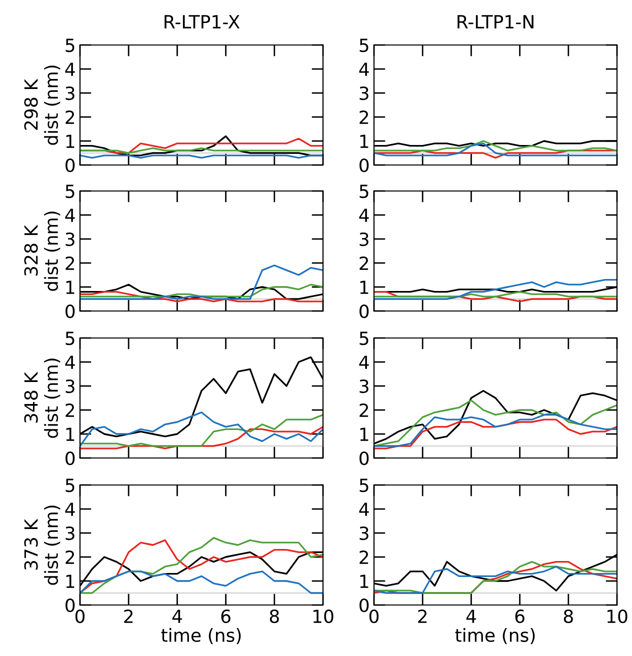 The image size is (632, 656). Describe the element at coordinates (42, 545) in the screenshot. I see `y-axis-title: 373 K dist (nm)` at that location.